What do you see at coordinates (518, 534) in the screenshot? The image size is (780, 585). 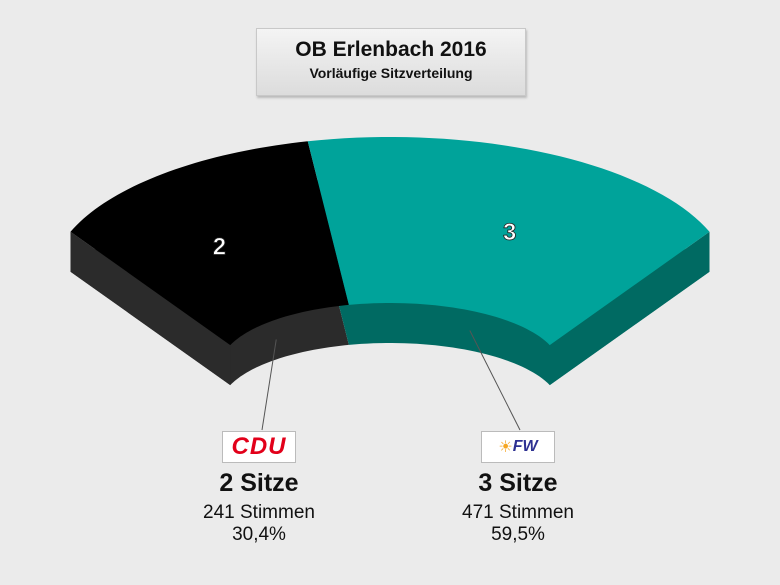 I see `fw-percent: 59,5%` at bounding box center [518, 534].